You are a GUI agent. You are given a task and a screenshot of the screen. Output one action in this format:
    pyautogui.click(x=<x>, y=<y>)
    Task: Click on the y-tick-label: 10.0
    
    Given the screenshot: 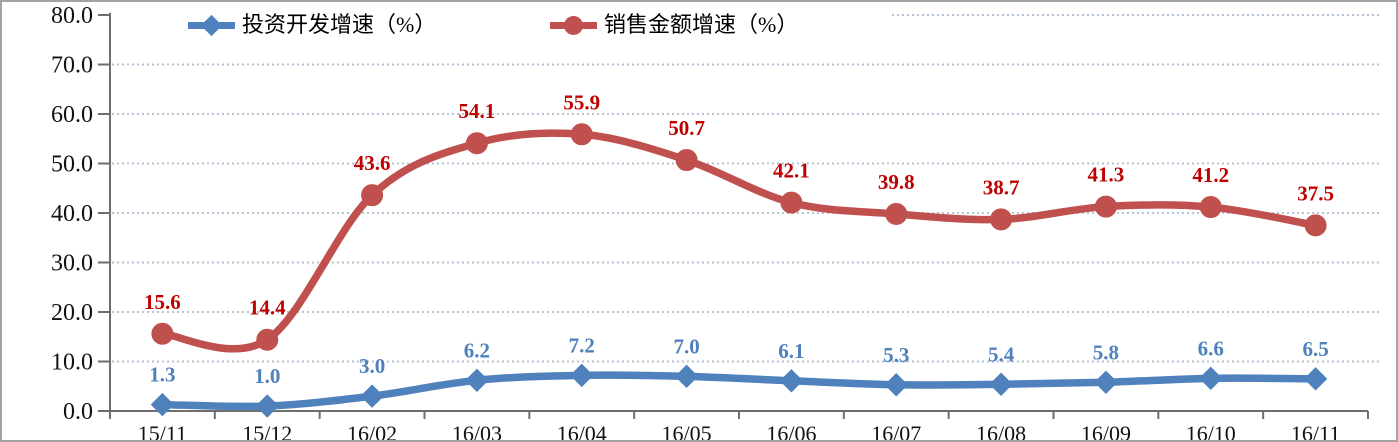 What is the action you would take?
    pyautogui.click(x=72, y=363)
    